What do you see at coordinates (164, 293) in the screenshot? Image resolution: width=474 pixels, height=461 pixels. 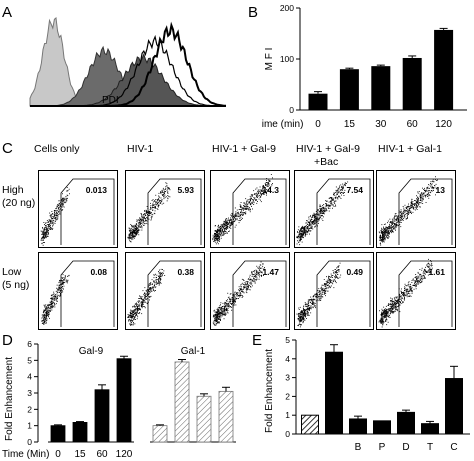 I see `flow-plot-svg` at bounding box center [164, 293].